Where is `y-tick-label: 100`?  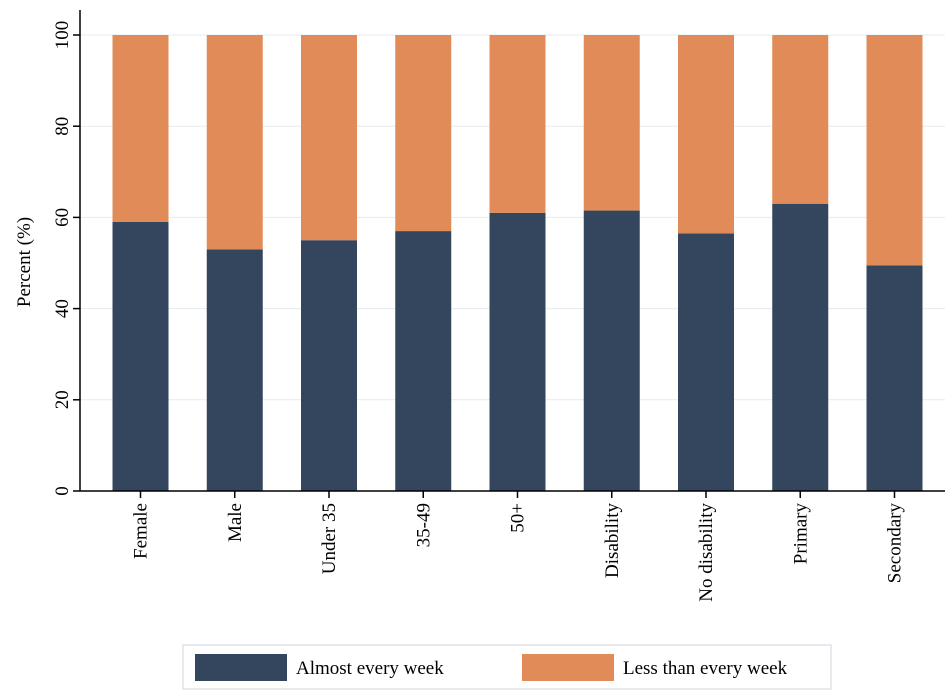
y-tick-label: 100 is located at coordinates (62, 35).